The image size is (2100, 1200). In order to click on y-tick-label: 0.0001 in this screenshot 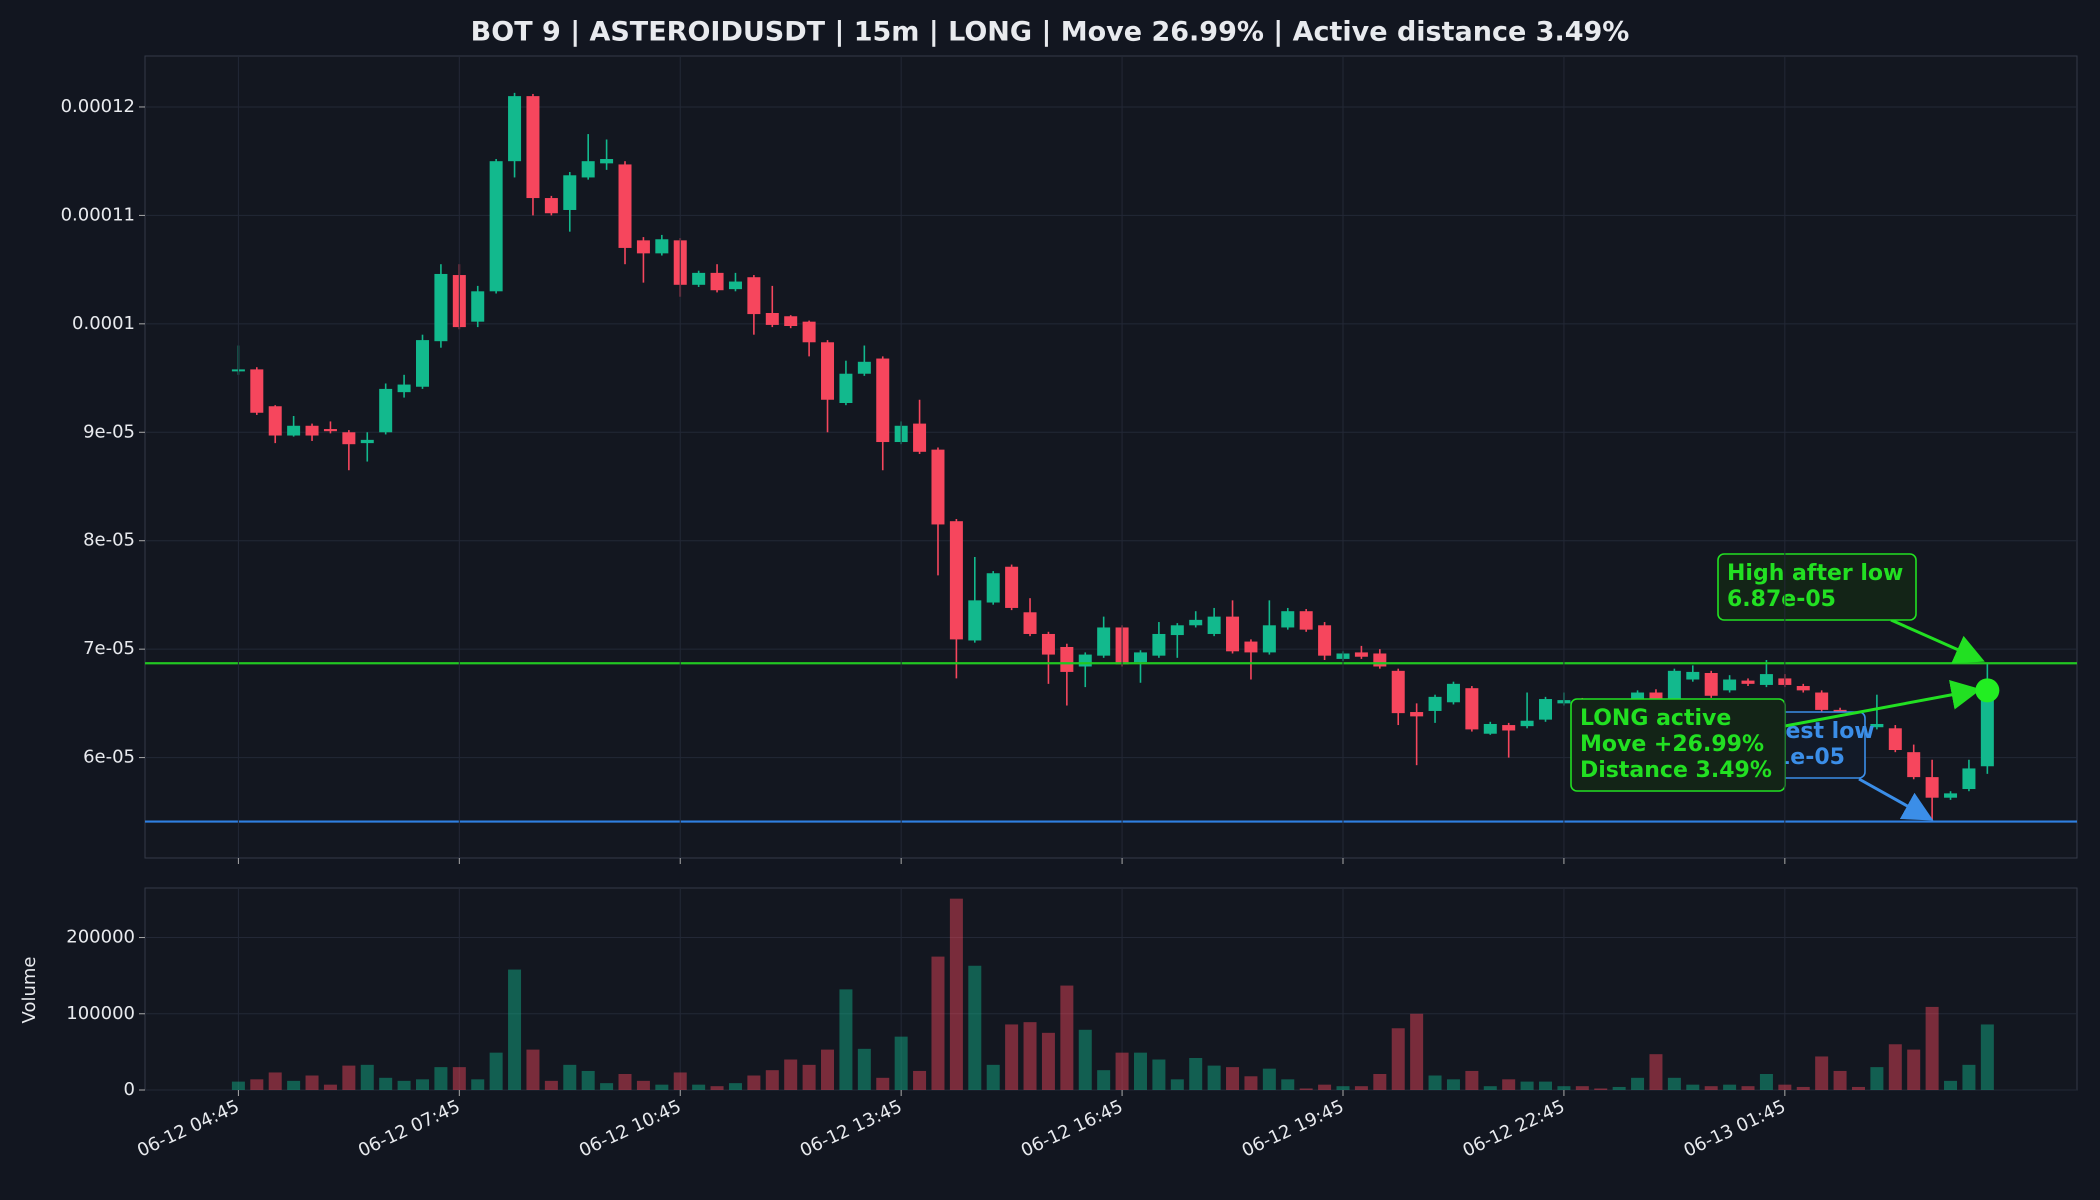, I will do `click(103, 323)`.